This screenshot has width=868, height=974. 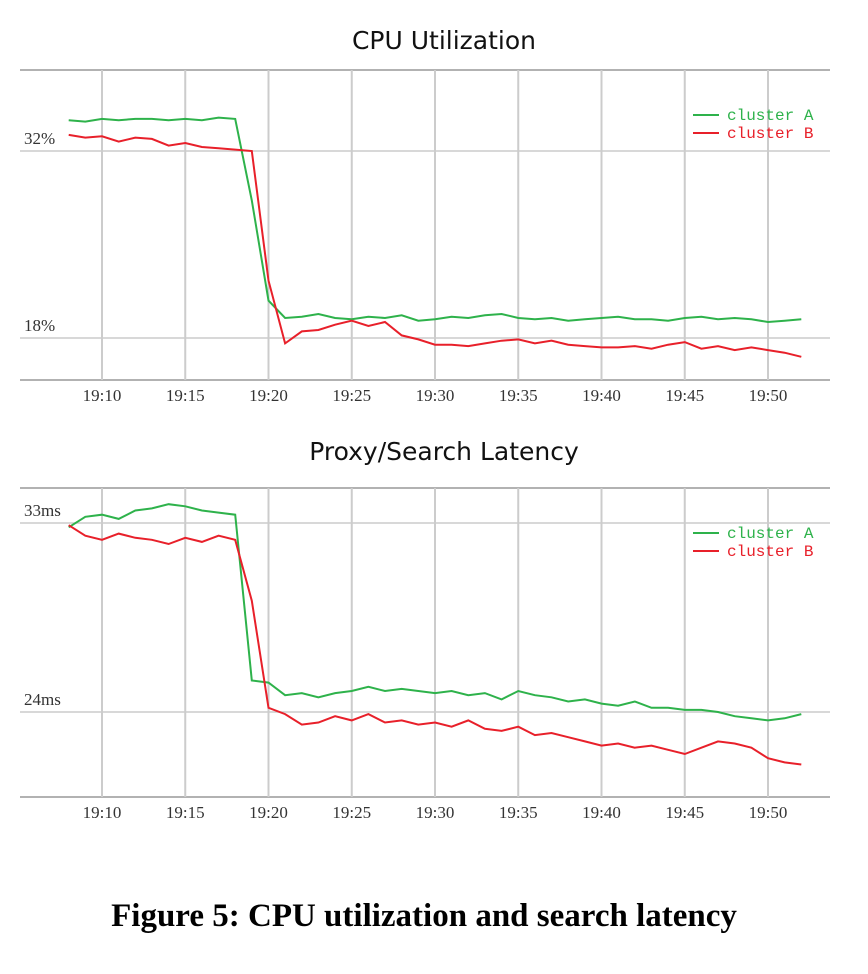 What do you see at coordinates (444, 40) in the screenshot?
I see `chart-title: CPU Utilization` at bounding box center [444, 40].